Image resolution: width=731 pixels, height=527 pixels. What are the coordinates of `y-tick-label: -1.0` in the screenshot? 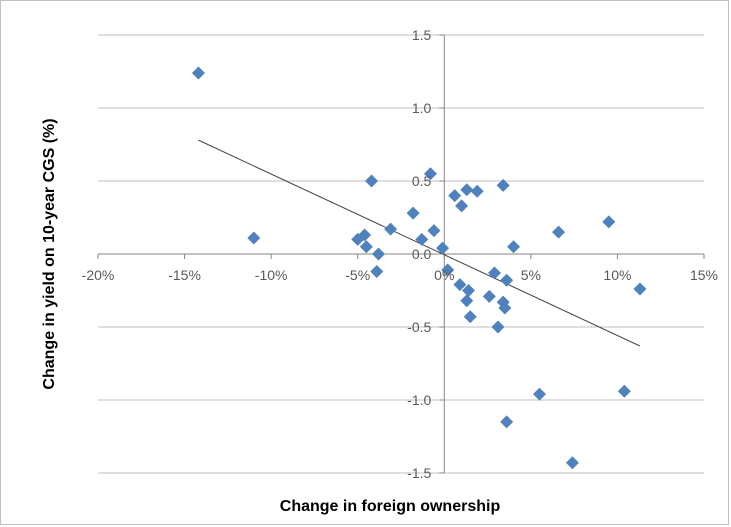 It's located at (419, 400).